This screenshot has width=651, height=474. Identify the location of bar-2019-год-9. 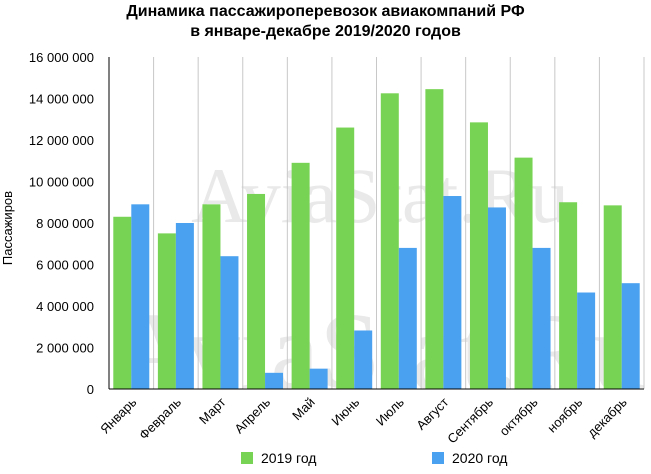
(523, 273).